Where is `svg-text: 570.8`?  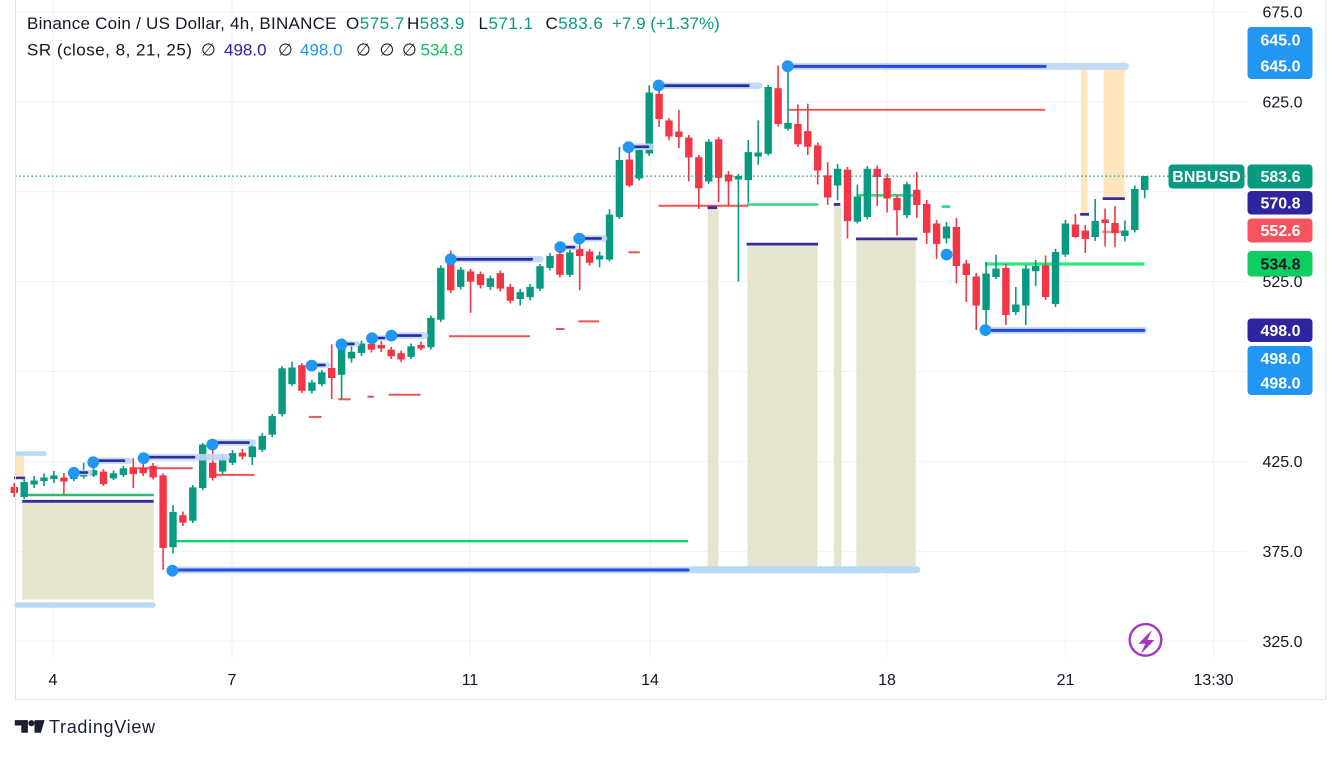 svg-text: 570.8 is located at coordinates (1280, 203).